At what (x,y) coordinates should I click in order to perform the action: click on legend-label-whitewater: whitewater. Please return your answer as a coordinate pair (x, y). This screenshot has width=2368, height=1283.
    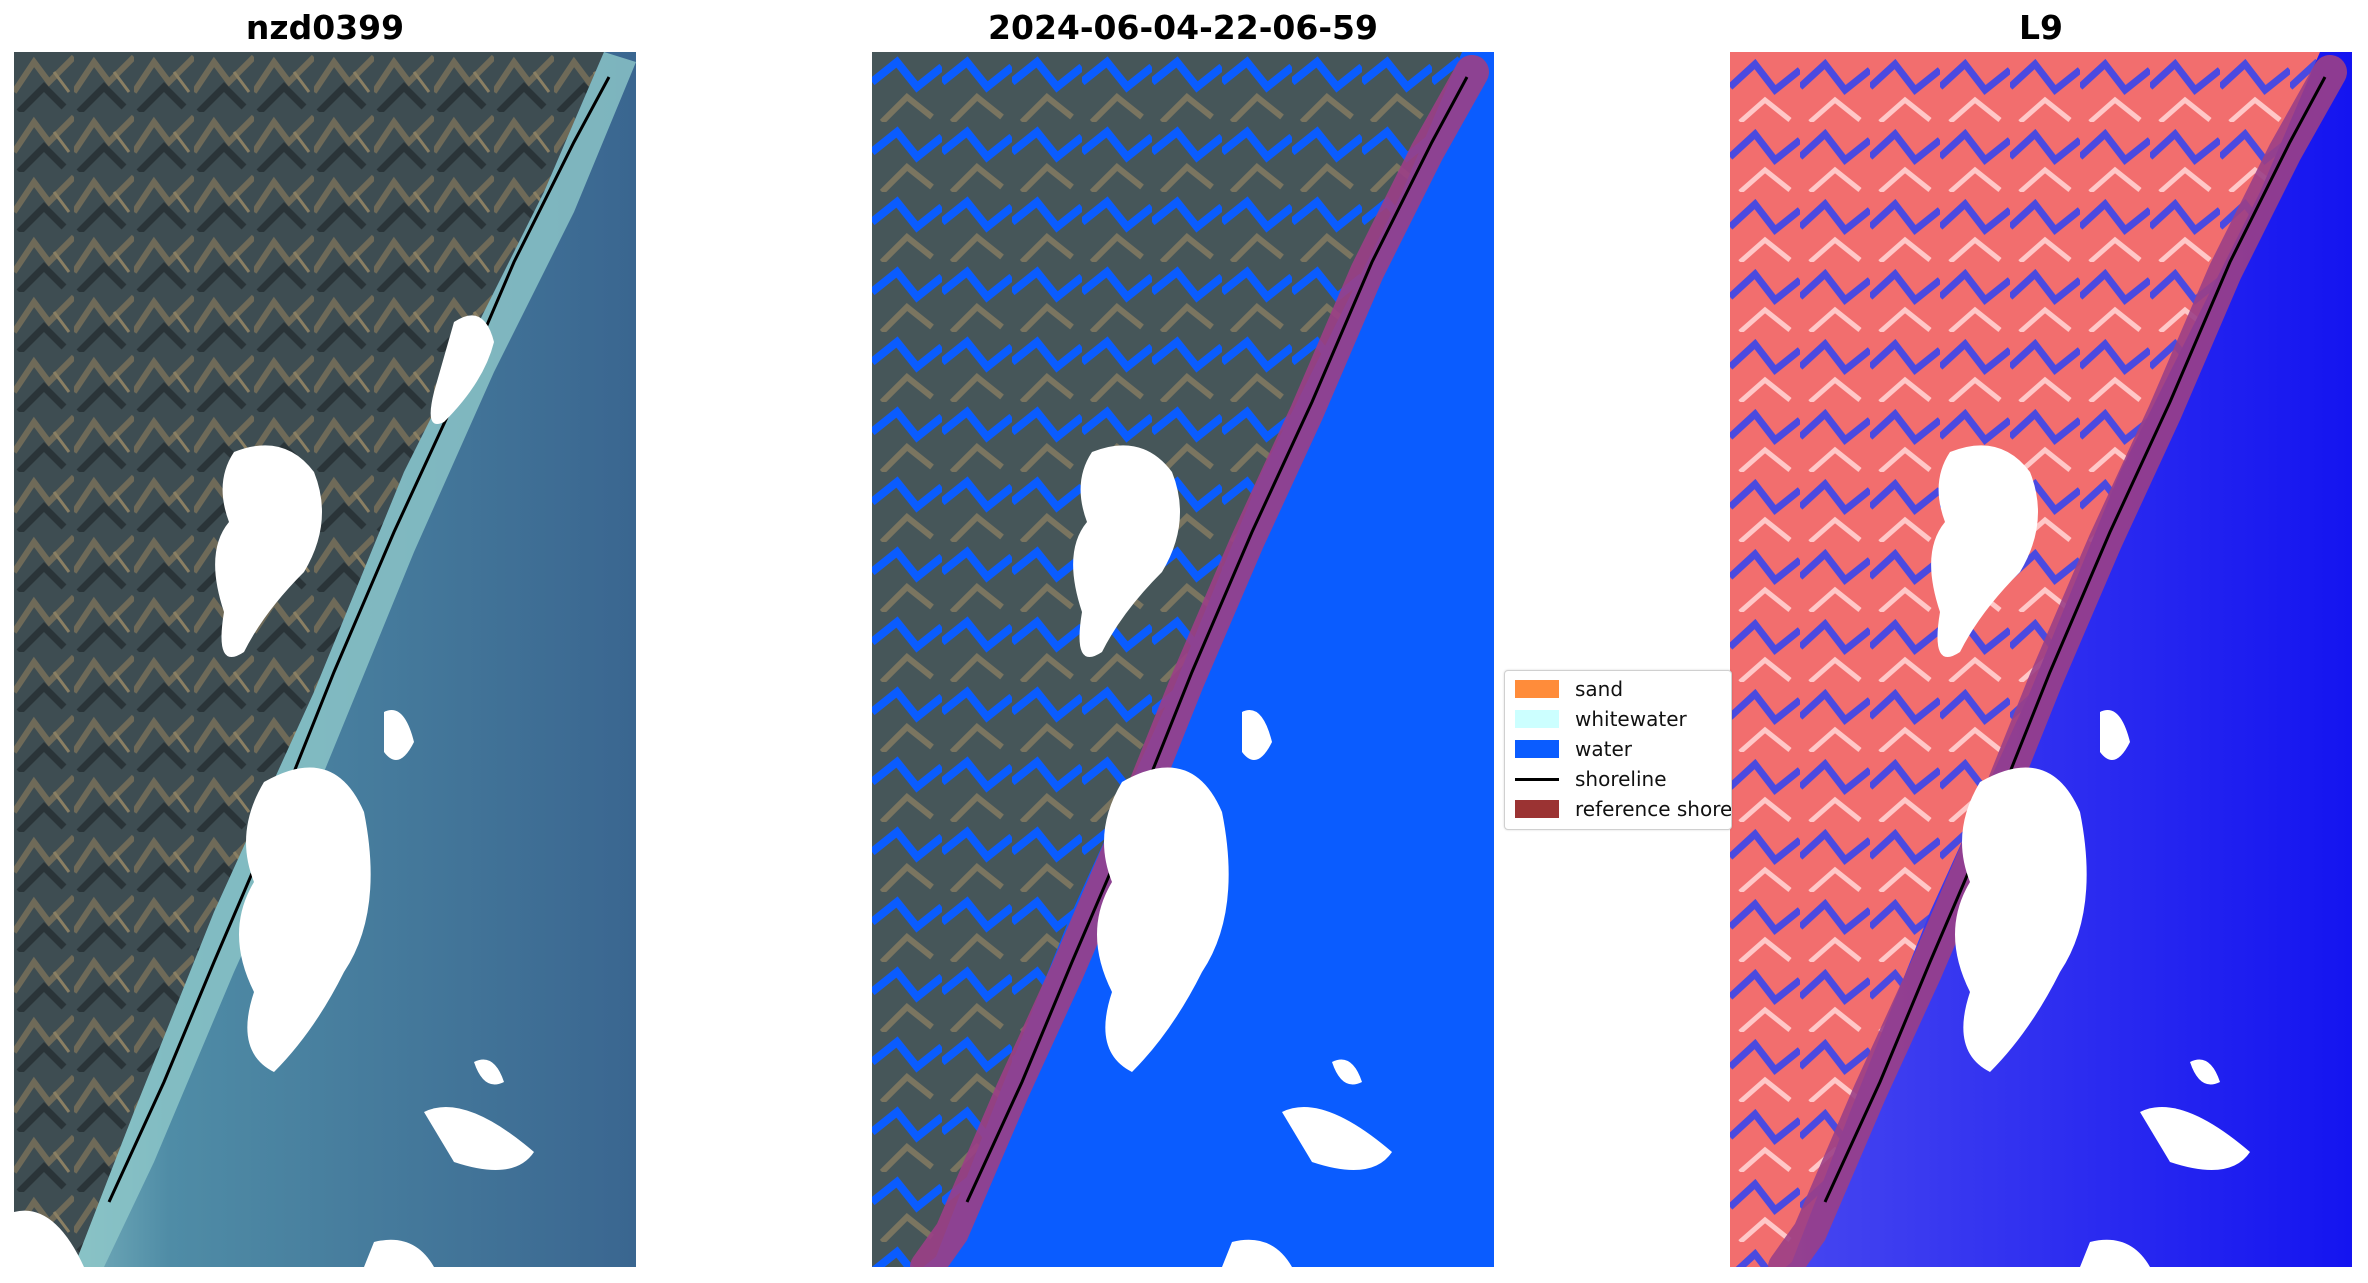
    Looking at the image, I should click on (1631, 719).